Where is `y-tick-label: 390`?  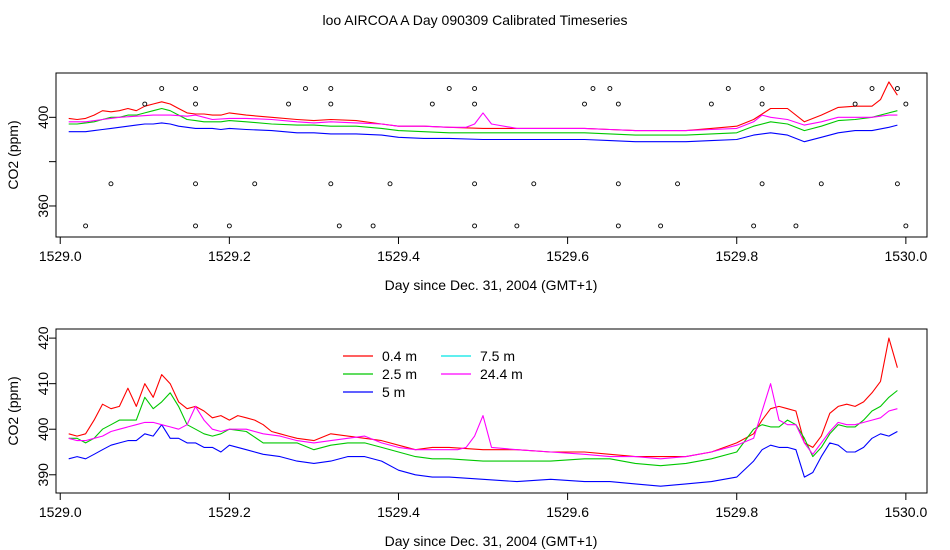
y-tick-label: 390 is located at coordinates (43, 475).